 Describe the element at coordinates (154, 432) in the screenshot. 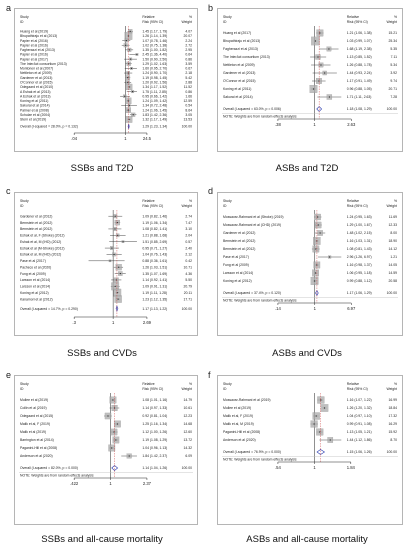

I see `rr-value: 1.12 (1.00, 1.26)` at that location.